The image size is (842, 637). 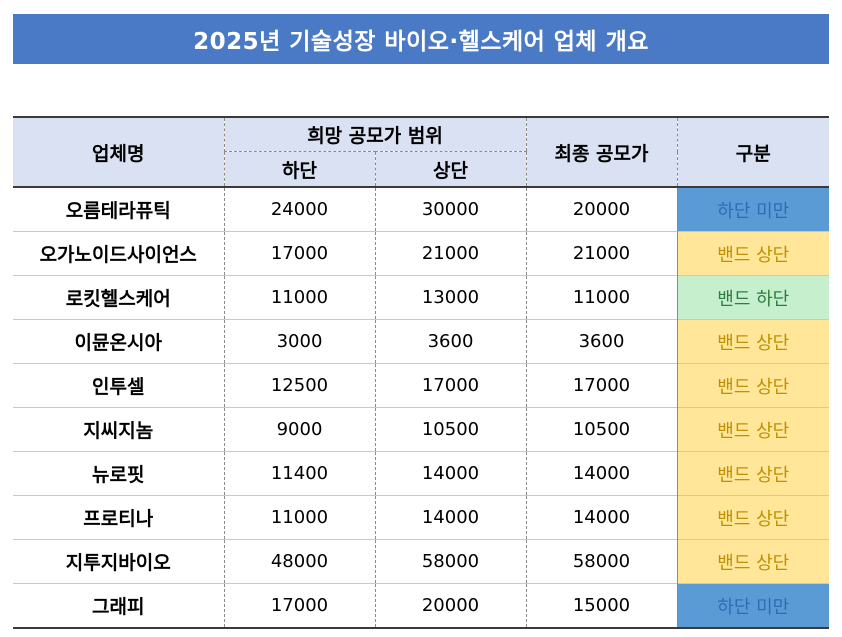 What do you see at coordinates (374, 134) in the screenshot?
I see `header-range: 희망 공모가 범위` at bounding box center [374, 134].